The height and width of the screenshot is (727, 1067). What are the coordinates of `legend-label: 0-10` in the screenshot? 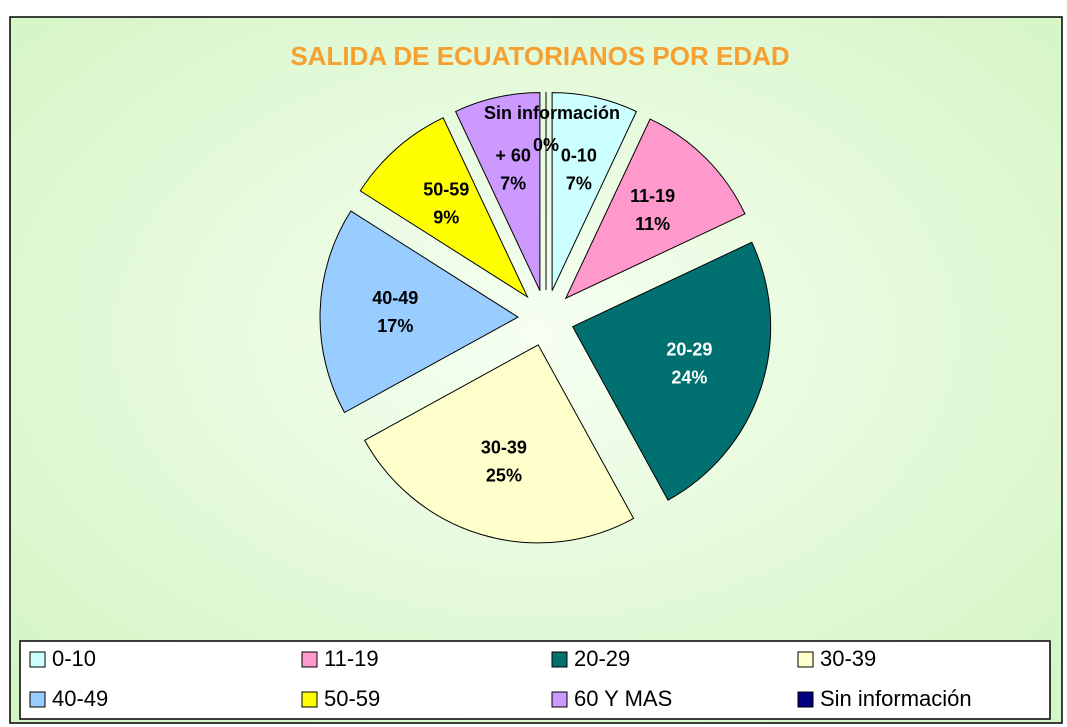 It's located at (74, 658).